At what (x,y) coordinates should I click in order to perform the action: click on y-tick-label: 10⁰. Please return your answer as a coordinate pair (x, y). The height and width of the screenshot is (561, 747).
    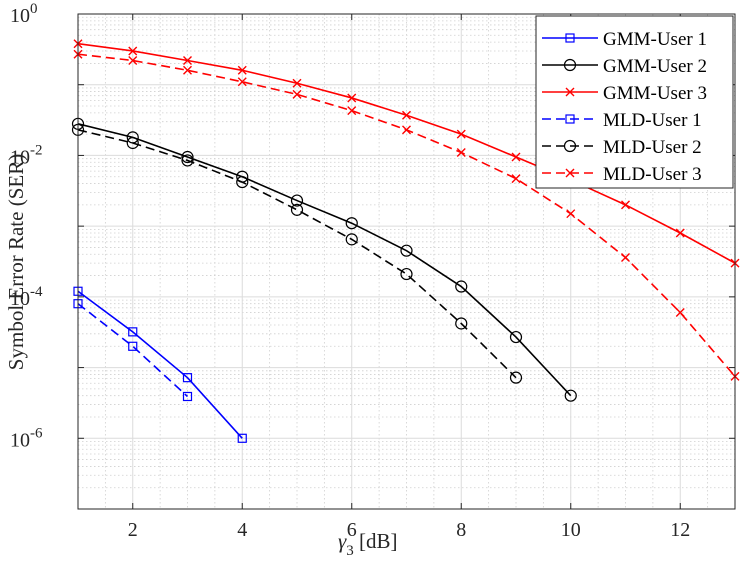
    Looking at the image, I should click on (24, 14).